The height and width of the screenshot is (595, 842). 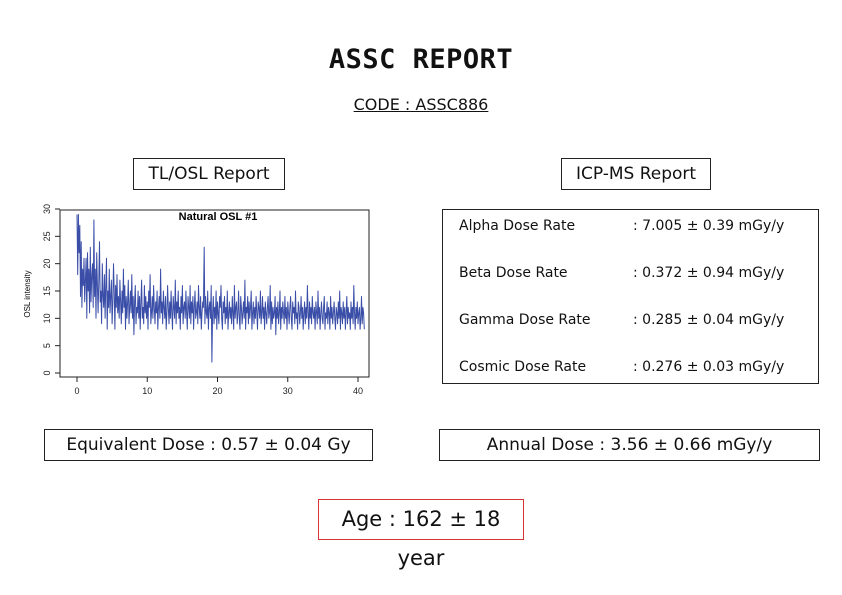 I want to click on icpms-row-gamma: Gamma Dose Rate : 0.285 ± 0.04 mGy/y, so click(x=638, y=322).